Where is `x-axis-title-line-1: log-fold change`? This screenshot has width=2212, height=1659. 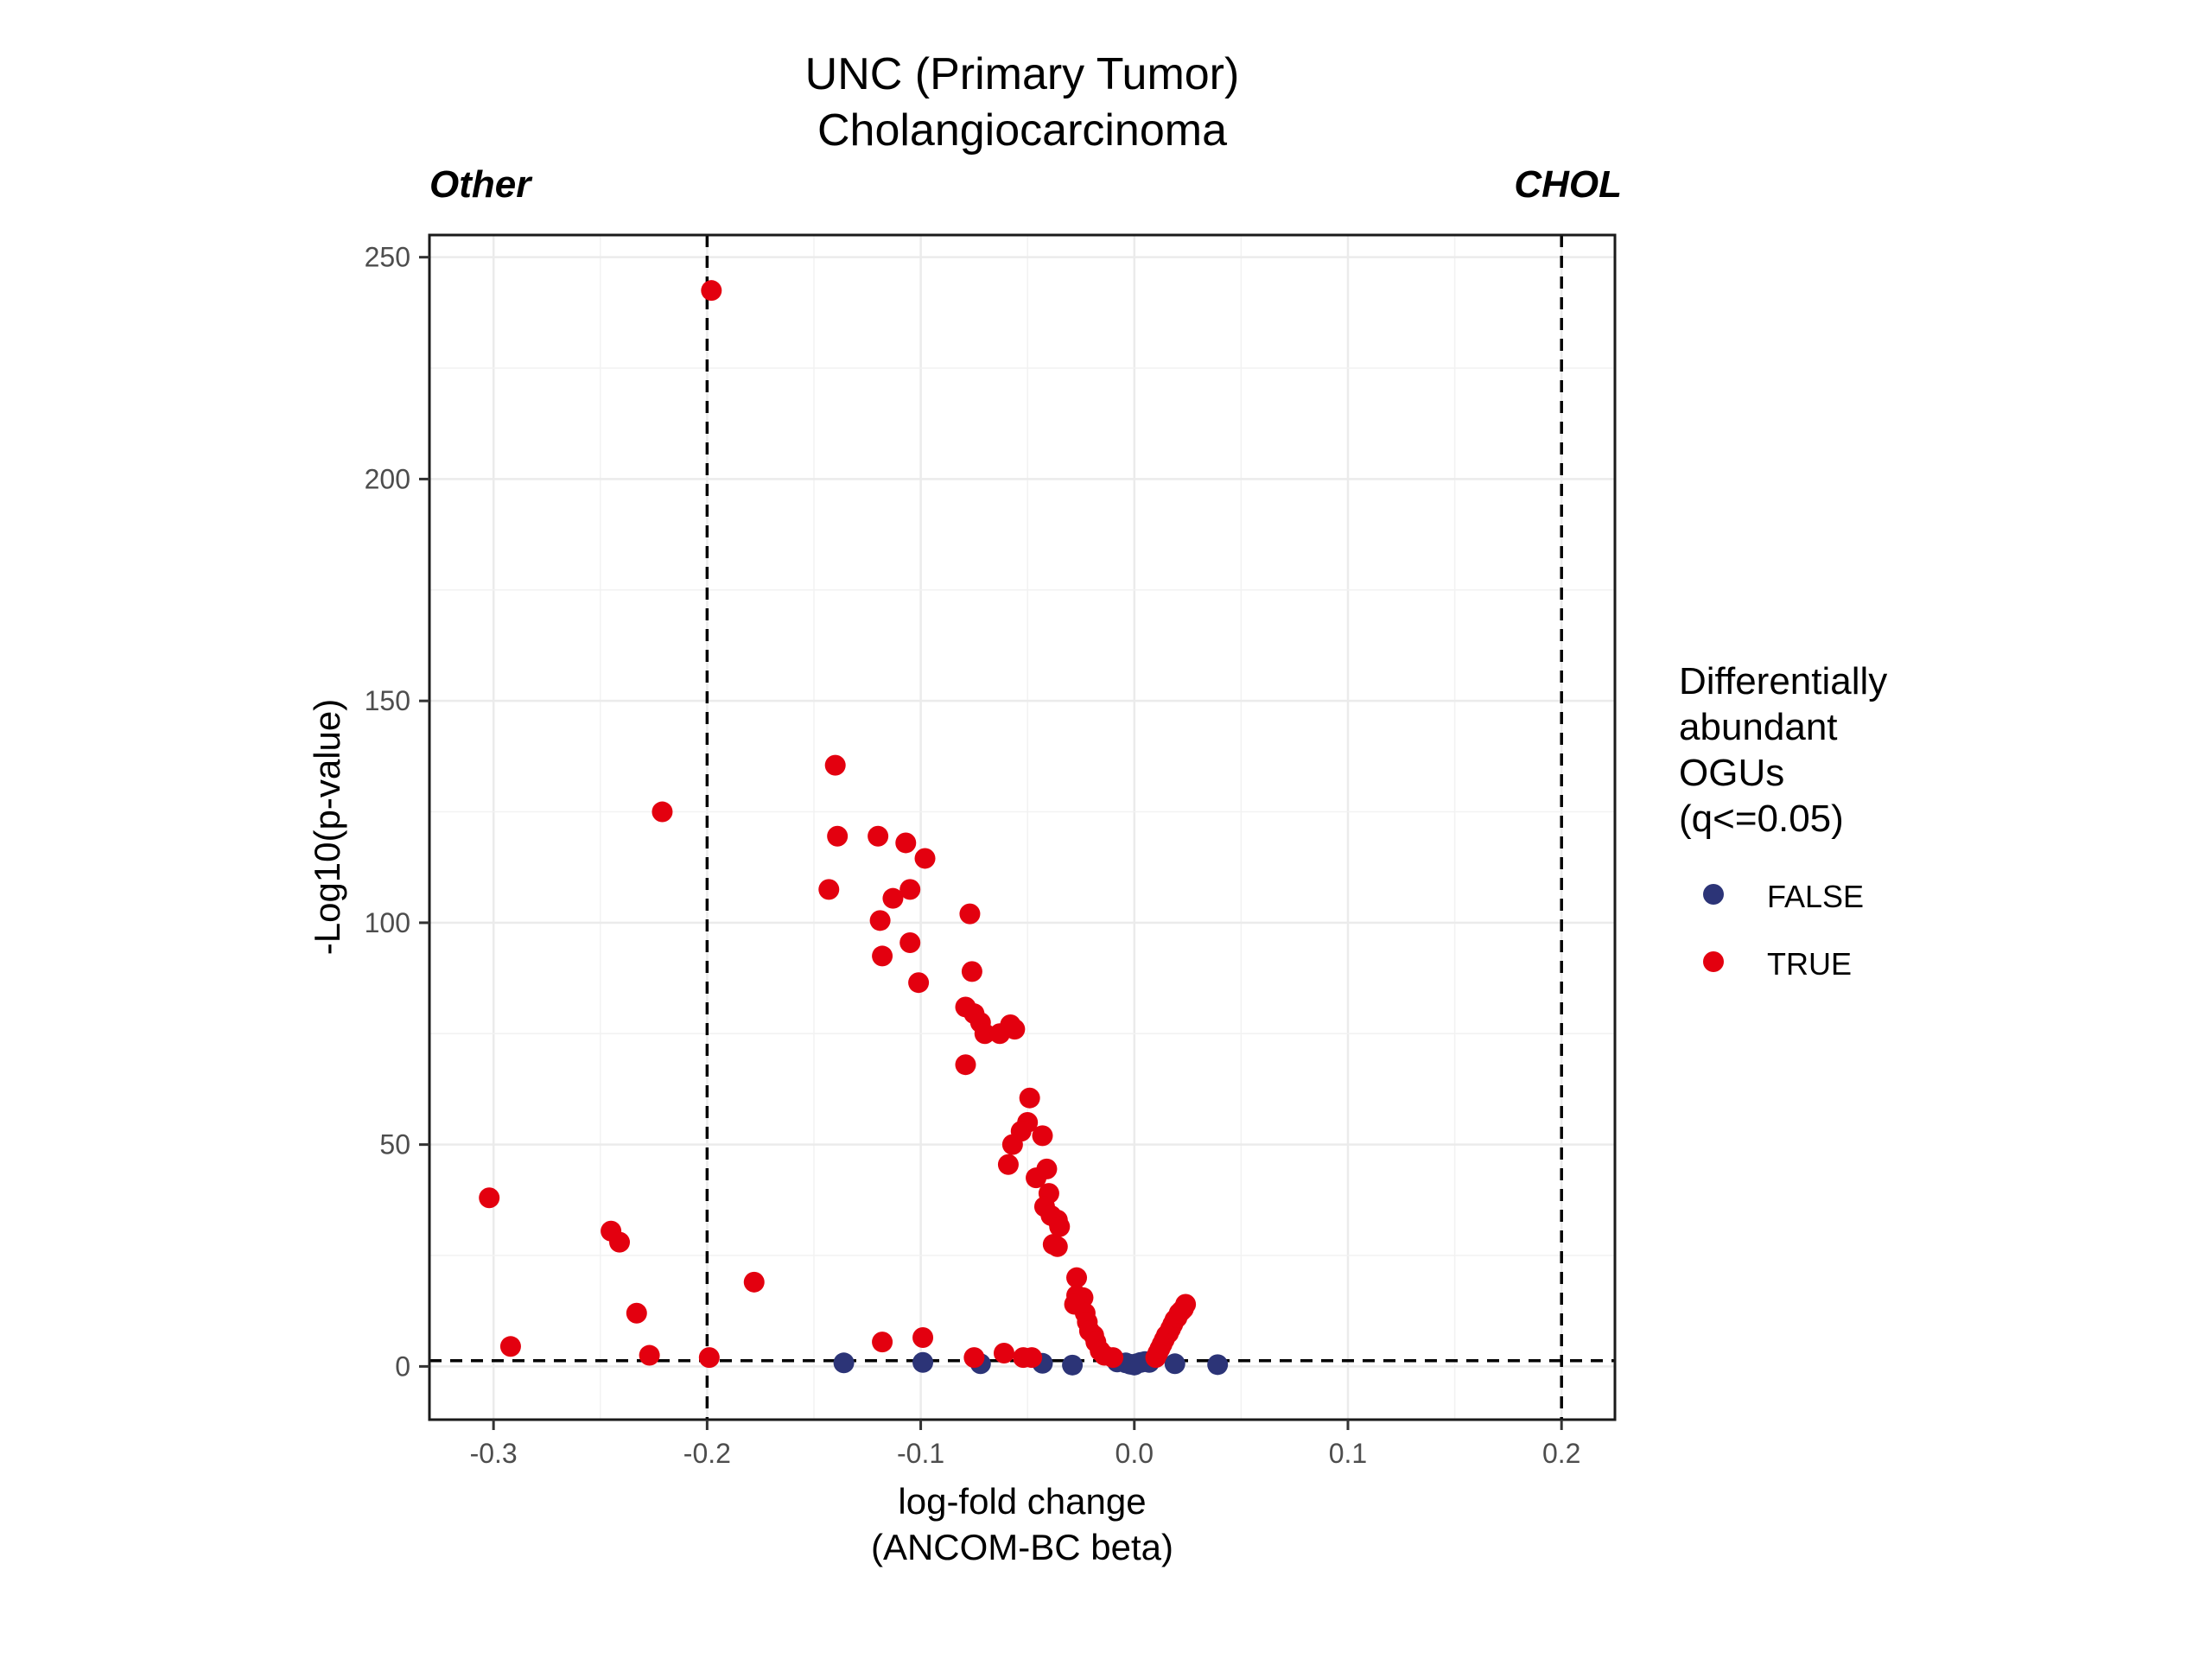 x-axis-title-line-1: log-fold change is located at coordinates (1022, 1501).